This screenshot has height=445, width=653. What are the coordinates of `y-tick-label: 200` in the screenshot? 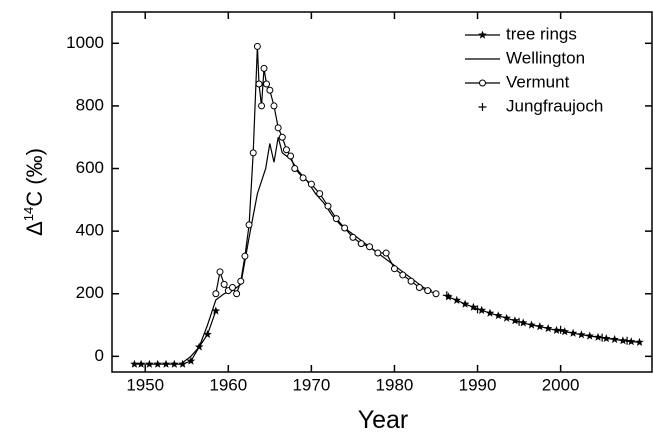 It's located at (90, 292).